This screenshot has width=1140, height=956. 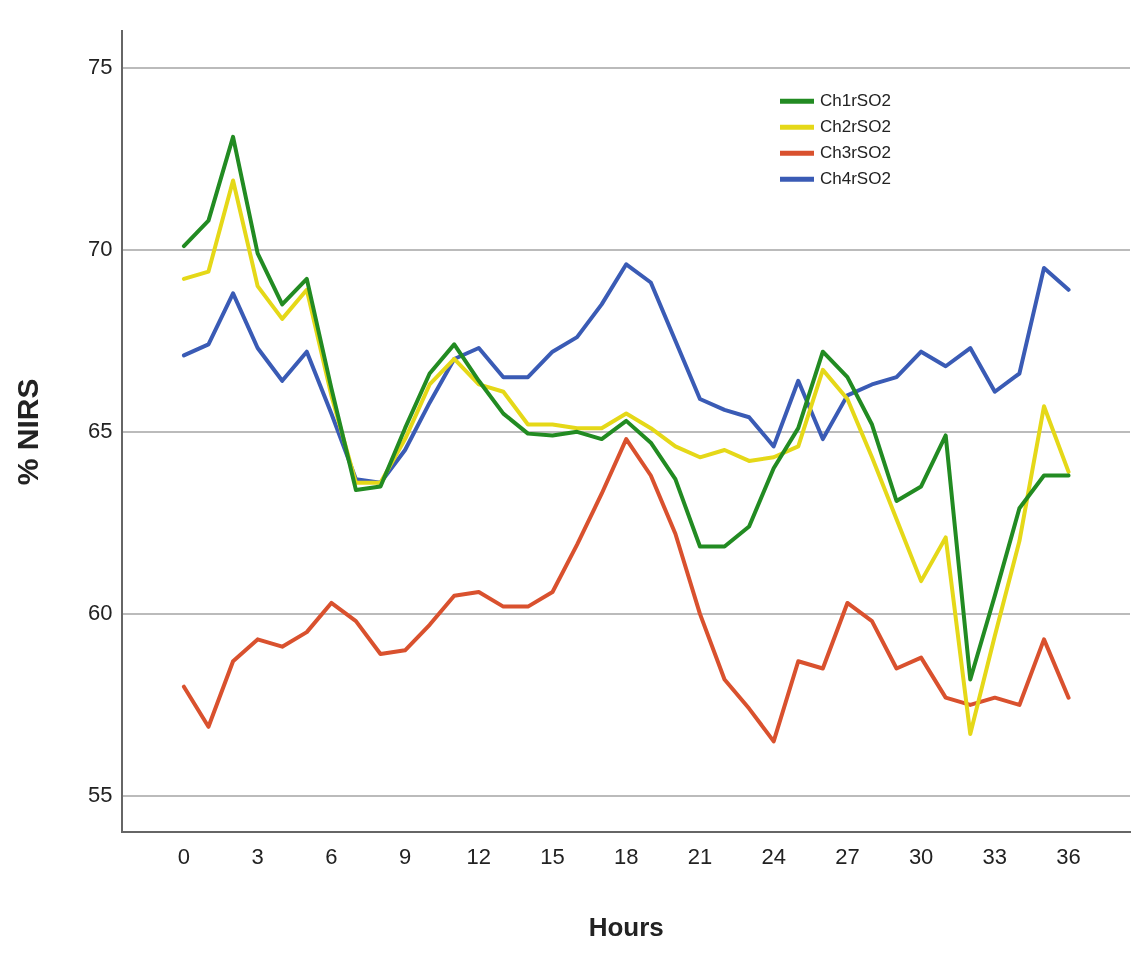 I want to click on y-tick-label: 55, so click(x=100, y=795).